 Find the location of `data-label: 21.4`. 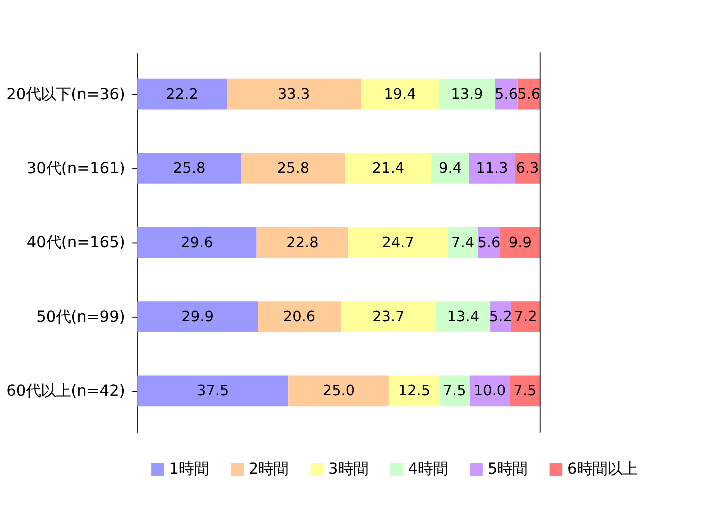

data-label: 21.4 is located at coordinates (388, 169).